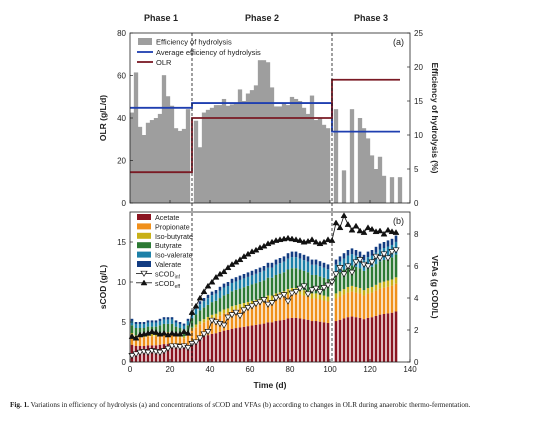 Image resolution: width=554 pixels, height=423 pixels. I want to click on y-tick-label: 20, so click(121, 161).